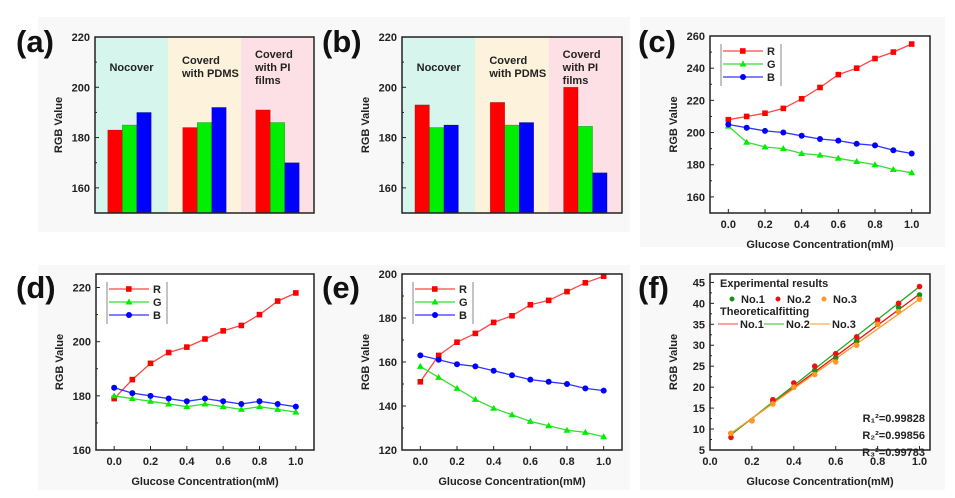  Describe the element at coordinates (81, 139) in the screenshot. I see `y-tick-label: 180` at that location.